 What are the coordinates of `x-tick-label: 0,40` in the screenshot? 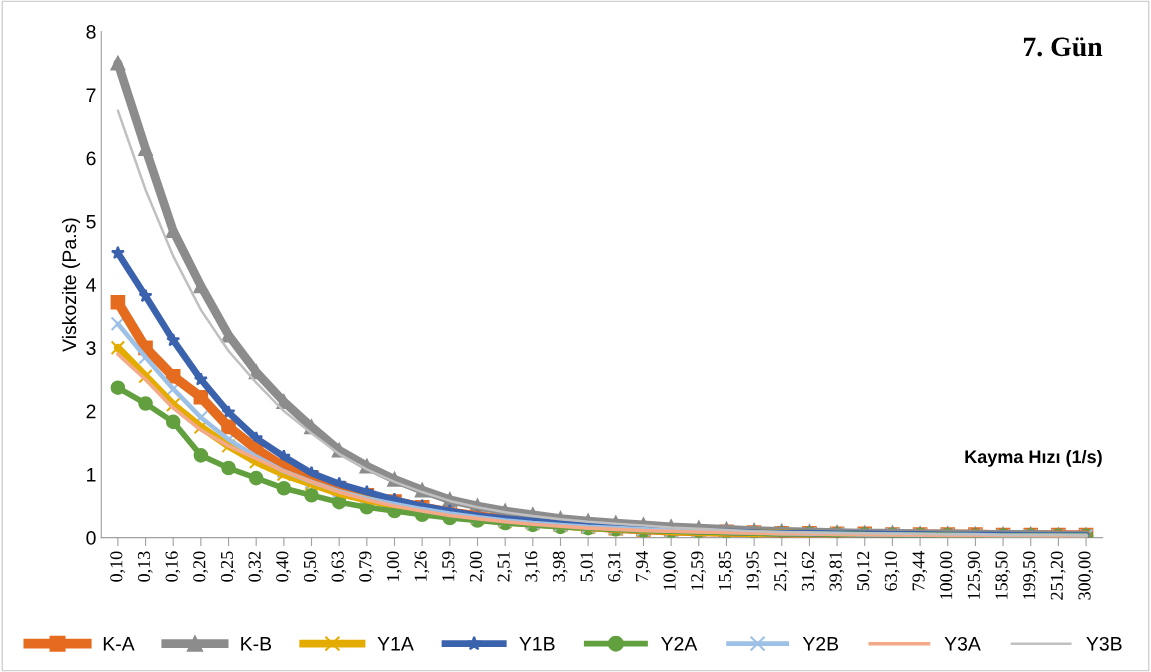 It's located at (283, 566).